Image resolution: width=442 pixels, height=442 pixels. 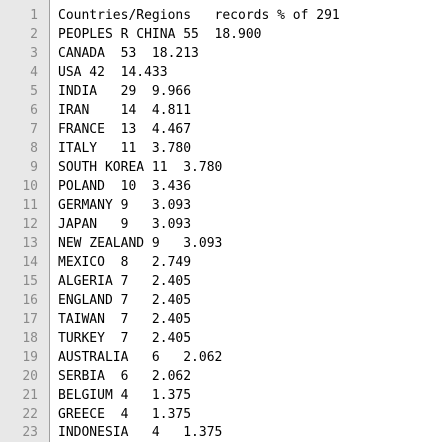 I want to click on line-number: 18, so click(x=30, y=338).